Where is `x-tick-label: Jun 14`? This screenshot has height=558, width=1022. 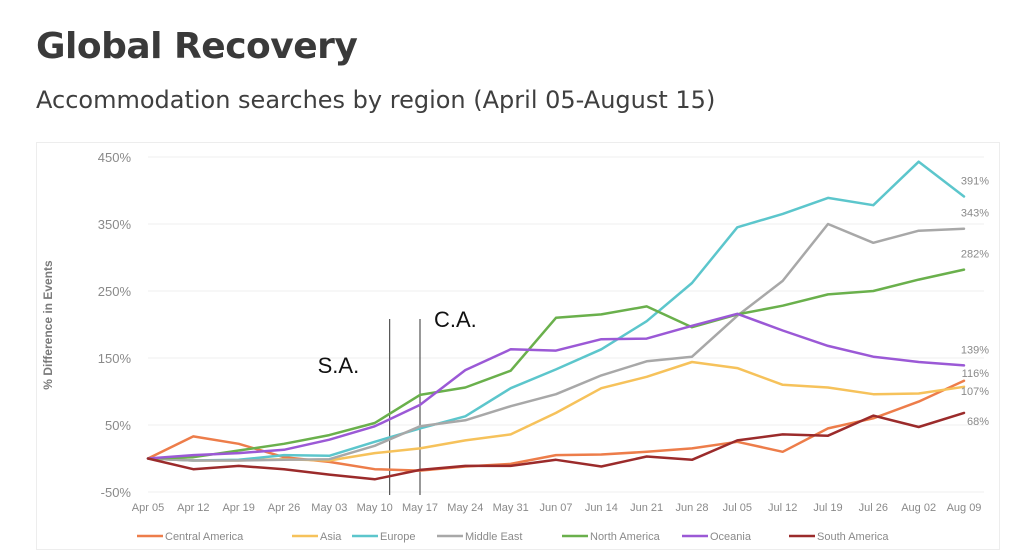
x-tick-label: Jun 14 is located at coordinates (601, 508).